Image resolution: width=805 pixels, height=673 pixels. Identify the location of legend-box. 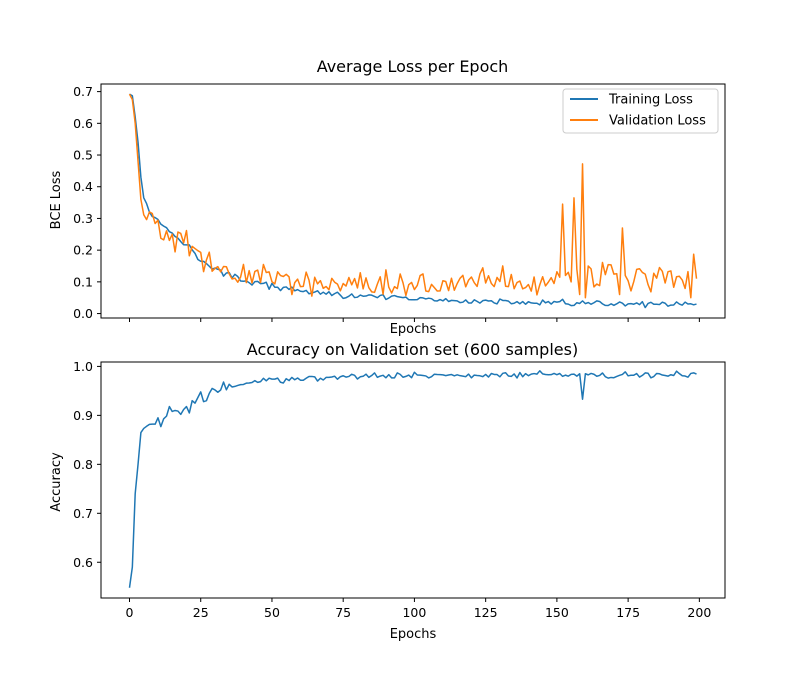
(640, 111).